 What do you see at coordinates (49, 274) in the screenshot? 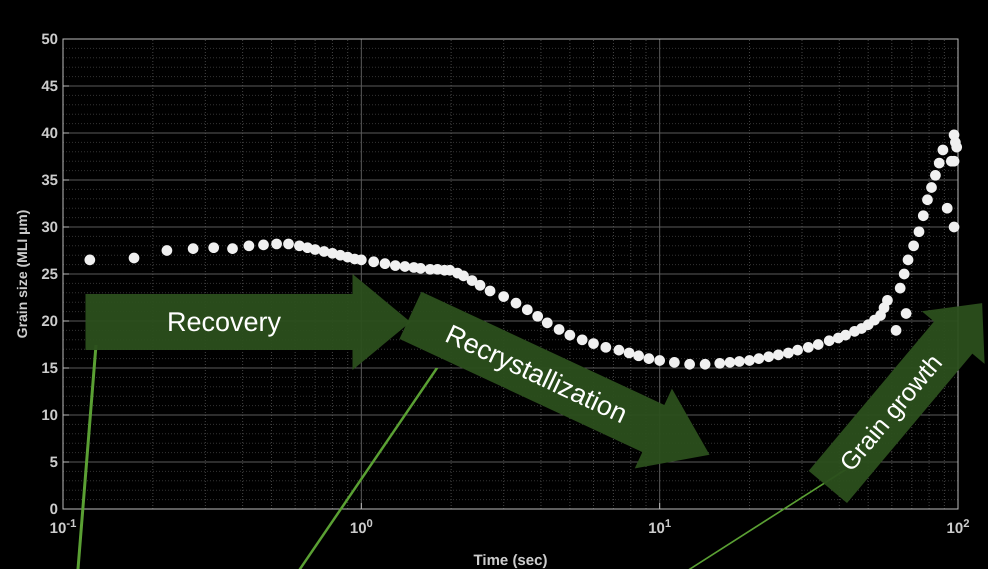
I see `y-tick-label: 25` at bounding box center [49, 274].